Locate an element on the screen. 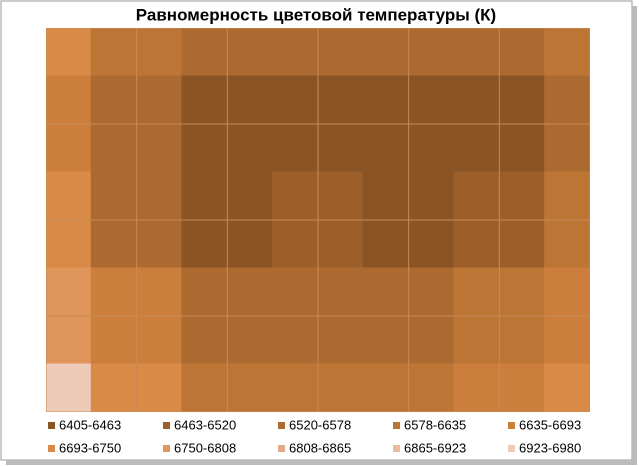 This screenshot has width=639, height=466. legend-label: 6808-6865 is located at coordinates (320, 447).